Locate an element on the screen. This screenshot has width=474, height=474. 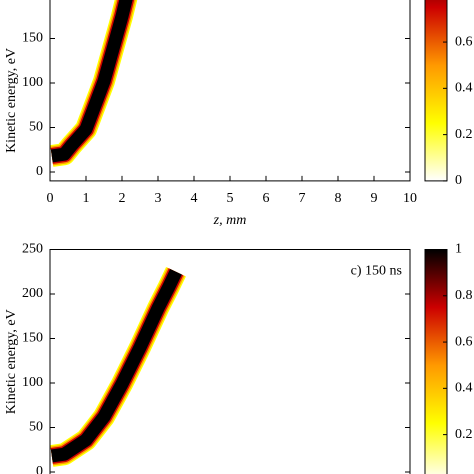
y-tick-label: 250 is located at coordinates (32, 249).